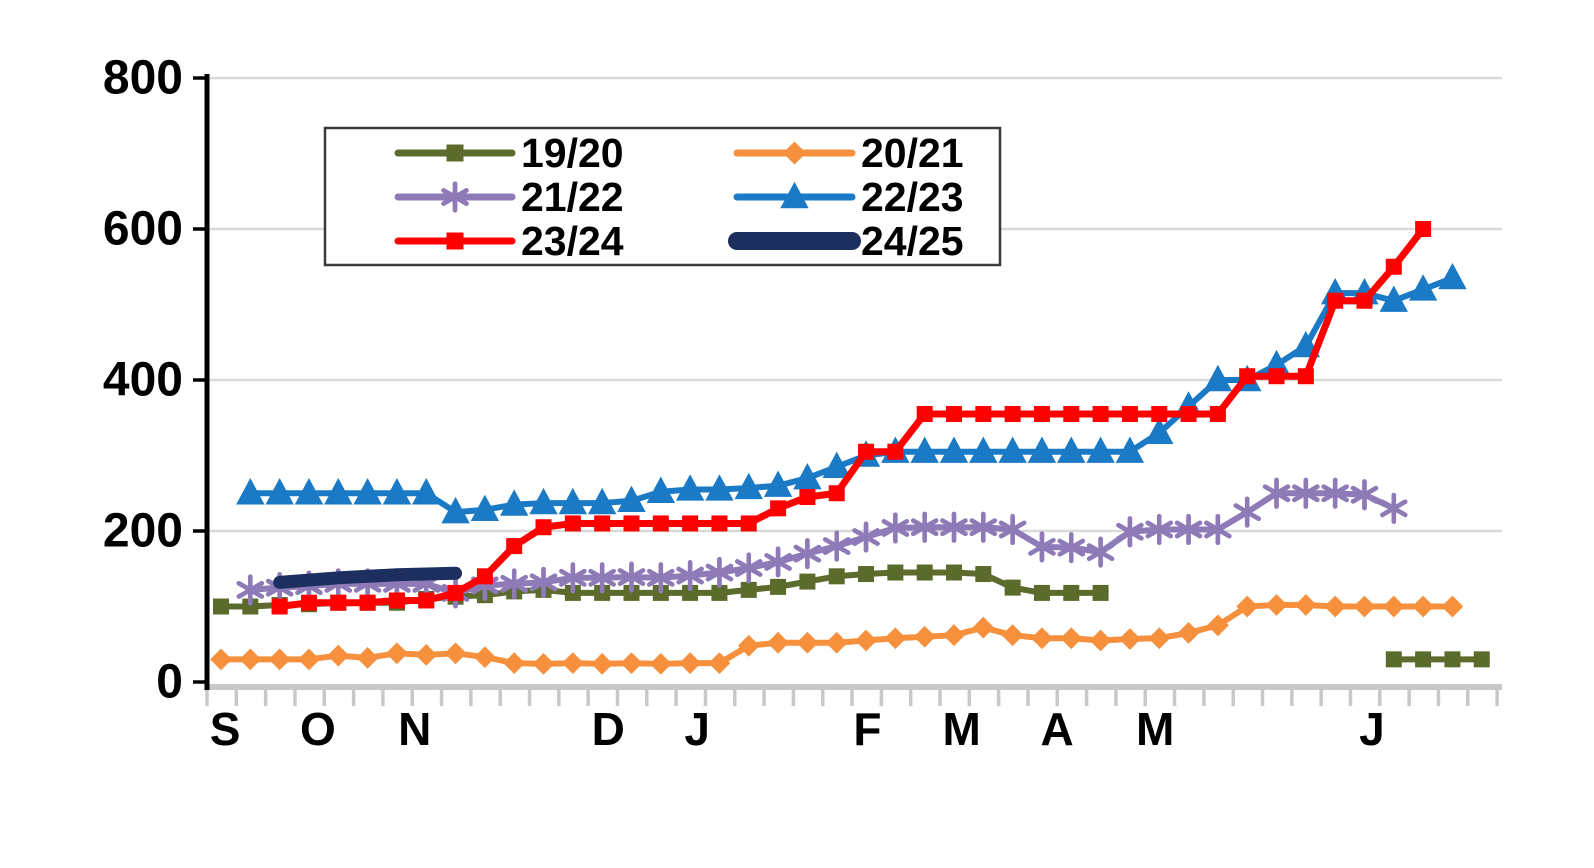 The image size is (1594, 868). I want to click on x-axis, so click(853, 695).